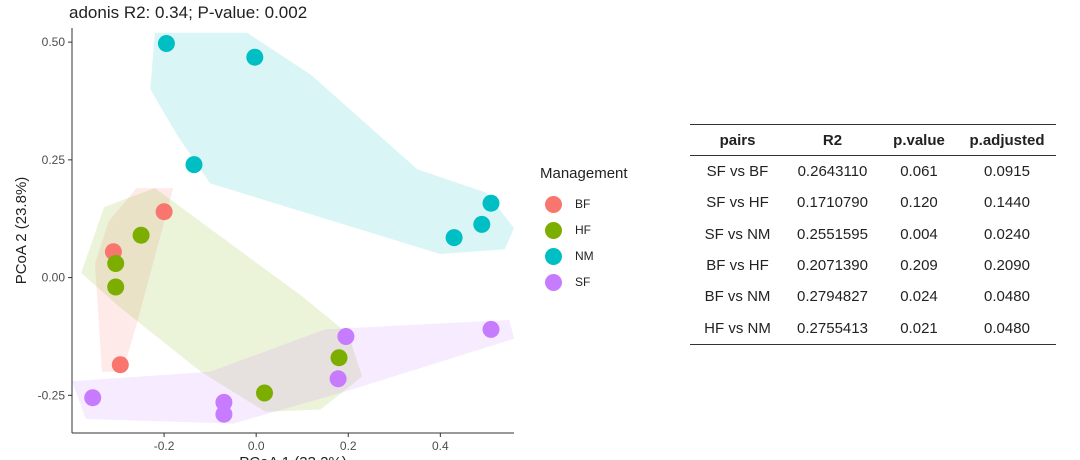 This screenshot has width=1080, height=460. Describe the element at coordinates (873, 265) in the screenshot. I see `table-row: BF vs HF 0.2071390 0.209 0.2090` at that location.